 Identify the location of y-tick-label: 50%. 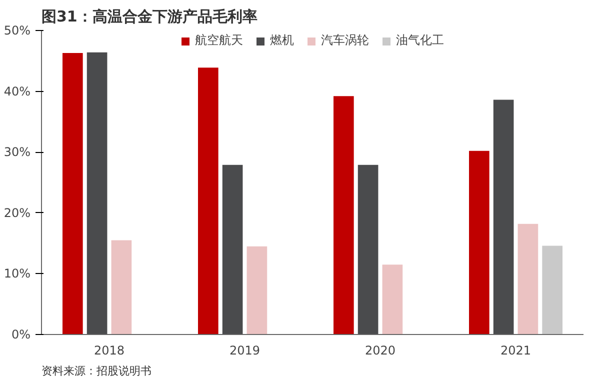
(17, 31).